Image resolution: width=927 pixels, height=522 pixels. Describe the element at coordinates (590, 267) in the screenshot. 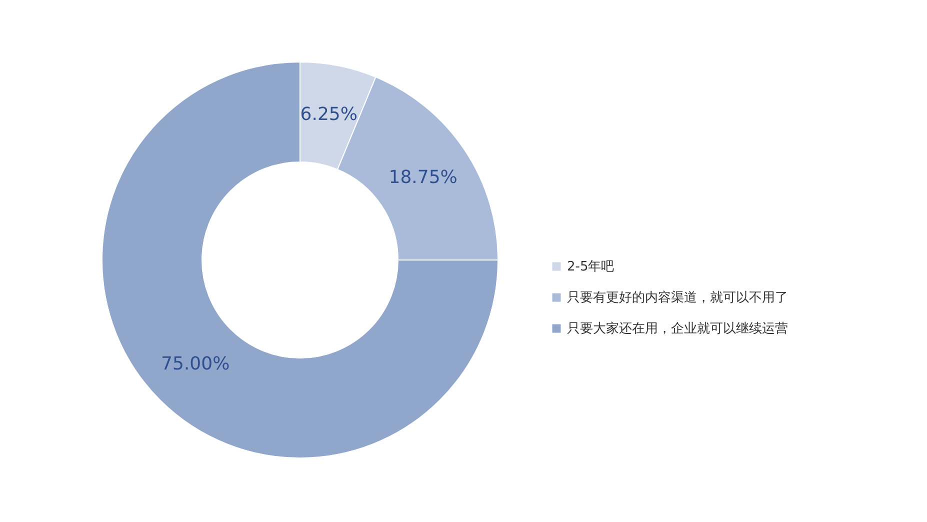

I see `legend-label: 2-5年吧` at that location.